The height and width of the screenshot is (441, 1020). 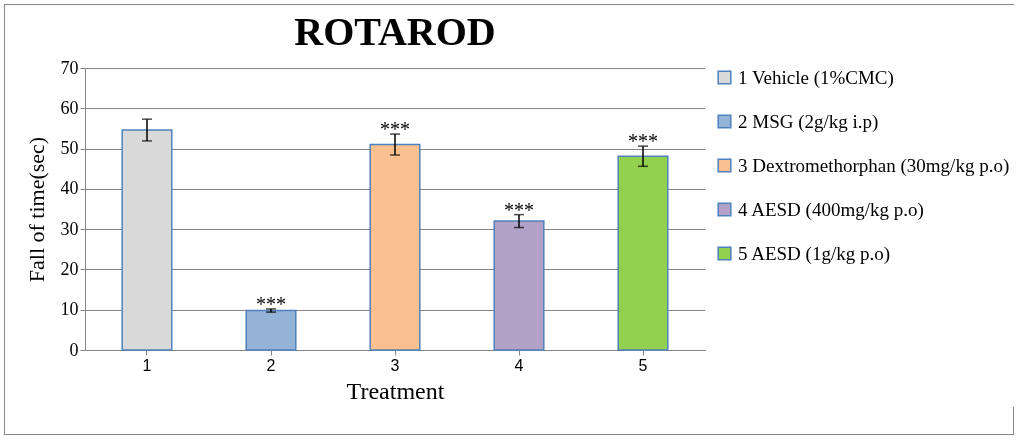 I want to click on y-tick-label: 60, so click(x=69, y=107).